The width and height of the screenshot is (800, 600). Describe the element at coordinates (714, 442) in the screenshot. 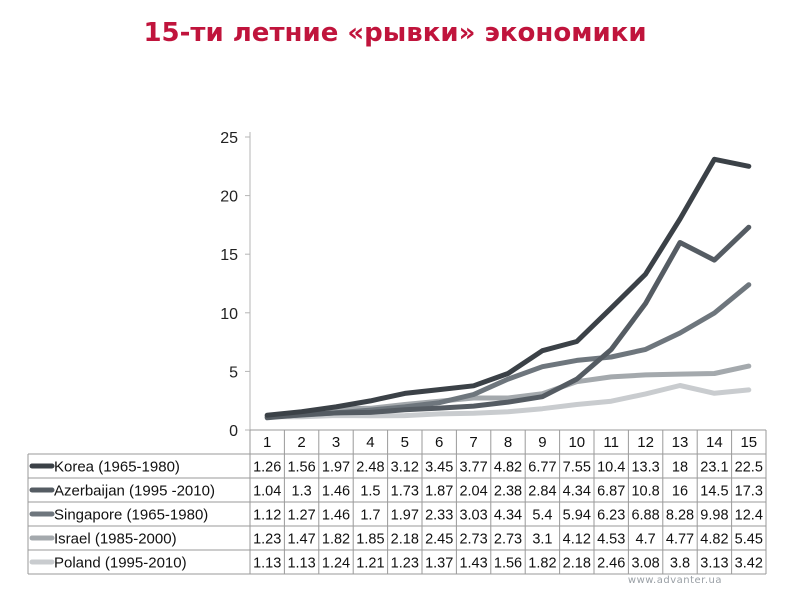

I see `x-category-label: 14` at that location.